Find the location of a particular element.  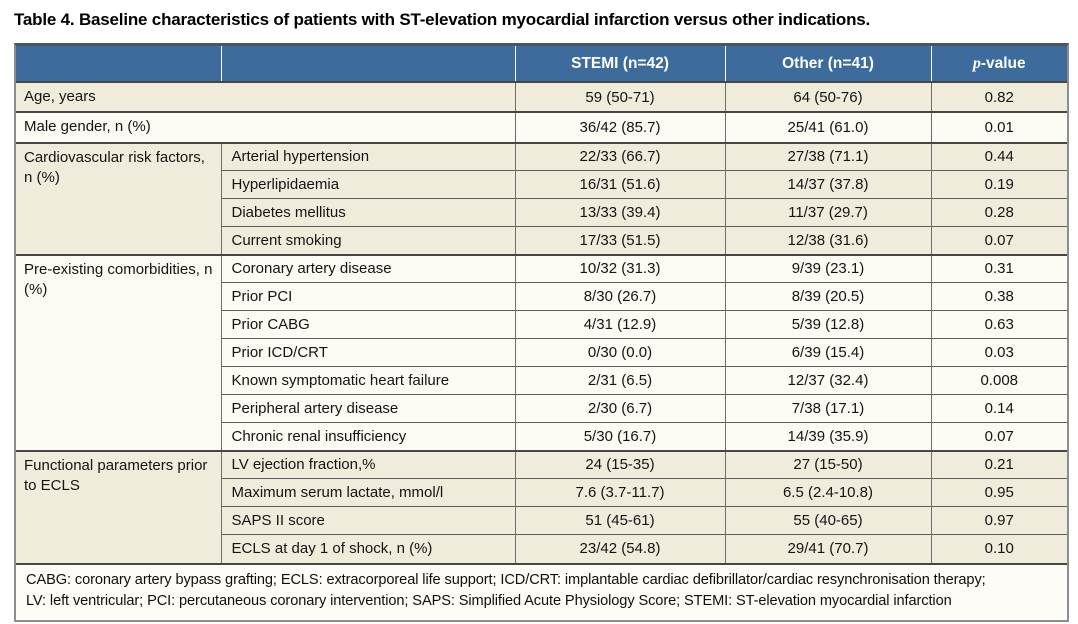

header-other-column: Other (n=41) is located at coordinates (827, 64).